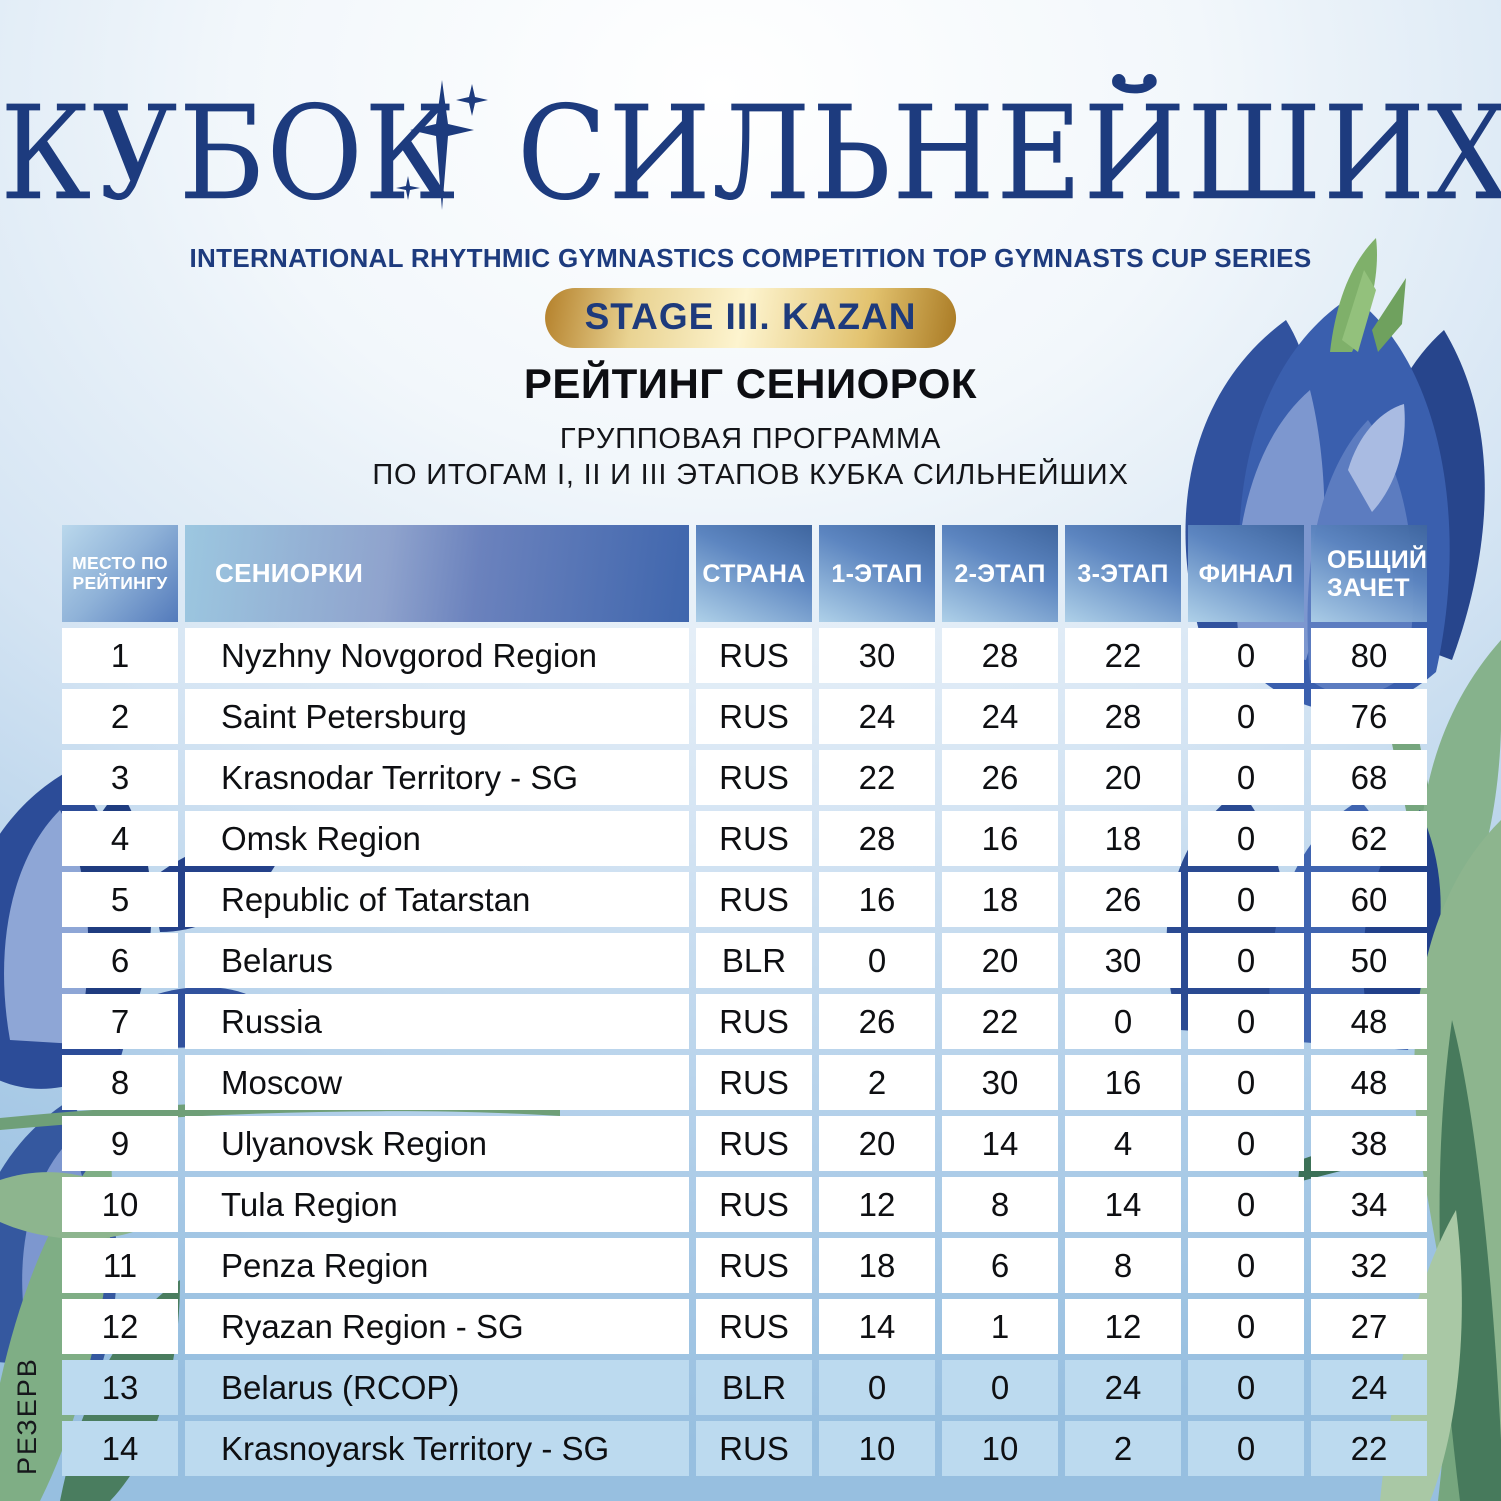 The image size is (1501, 1501). Describe the element at coordinates (1123, 1265) in the screenshot. I see `stage3-cell: 8` at that location.